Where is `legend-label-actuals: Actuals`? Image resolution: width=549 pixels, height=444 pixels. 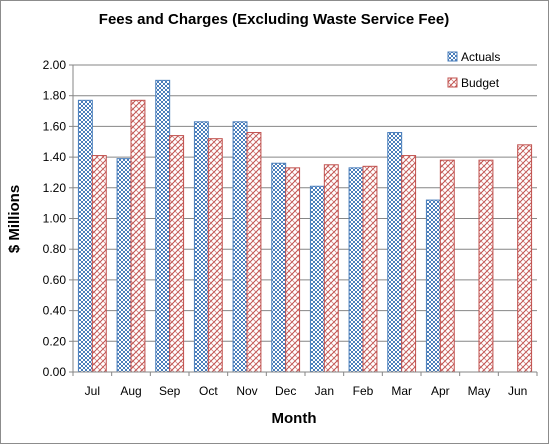 legend-label-actuals: Actuals is located at coordinates (480, 57).